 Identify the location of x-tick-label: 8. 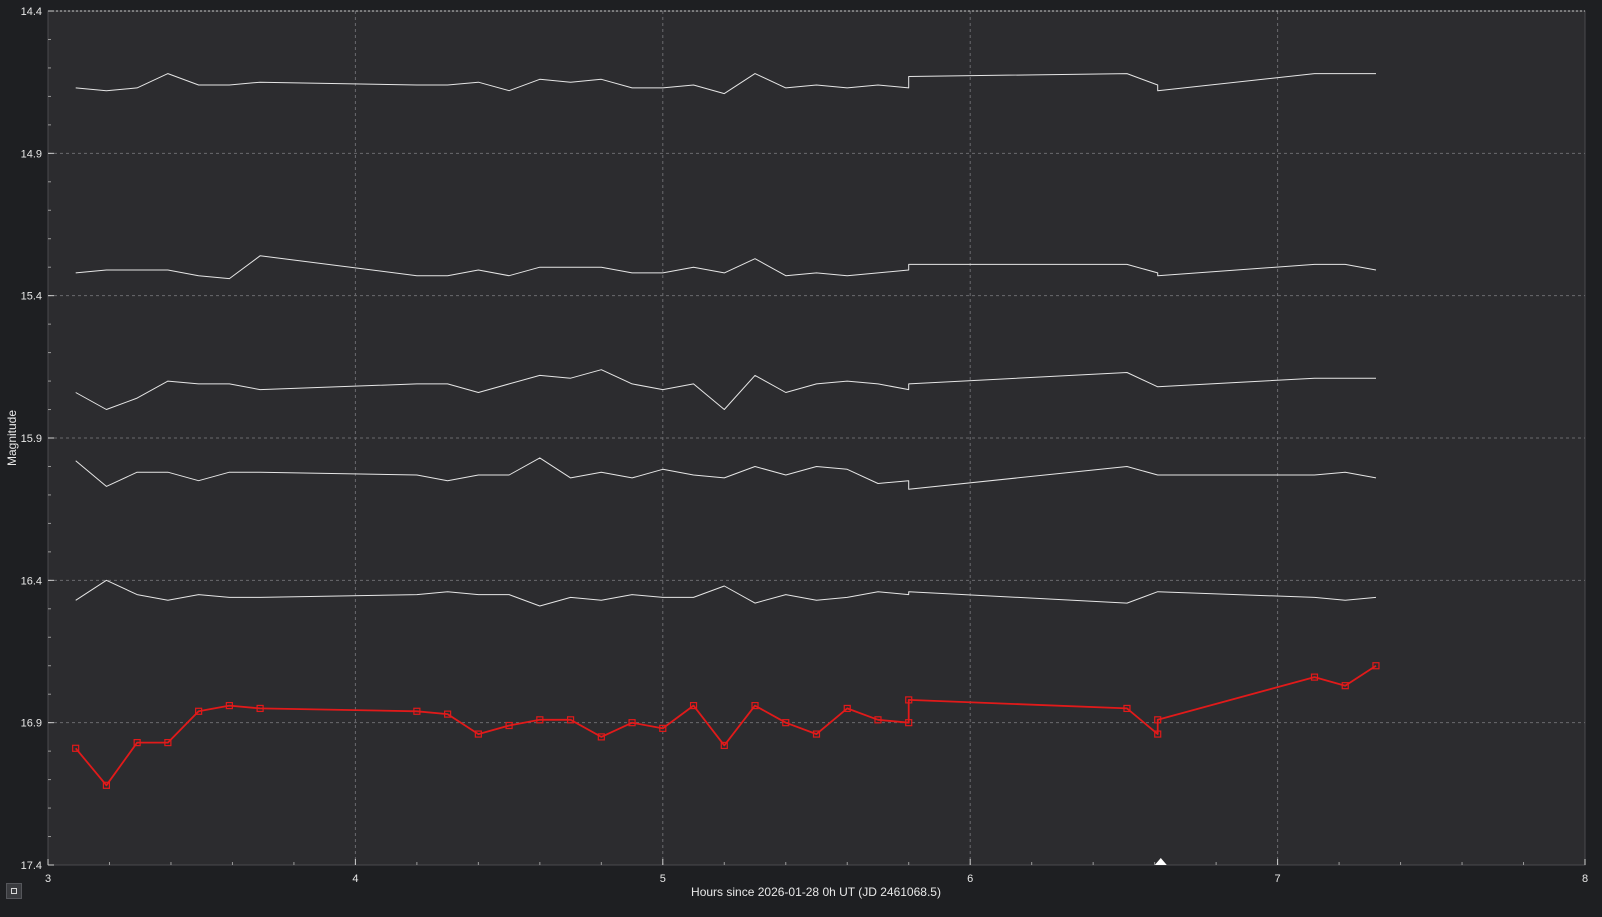
(1585, 879).